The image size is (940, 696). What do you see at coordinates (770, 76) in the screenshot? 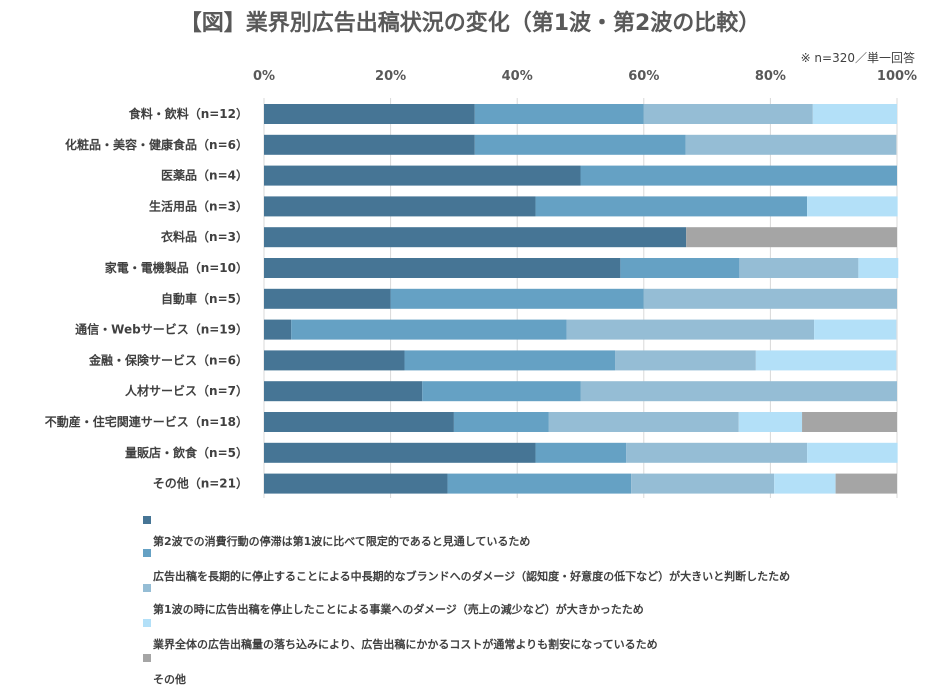
I see `x-tick-label: 80%` at bounding box center [770, 76].